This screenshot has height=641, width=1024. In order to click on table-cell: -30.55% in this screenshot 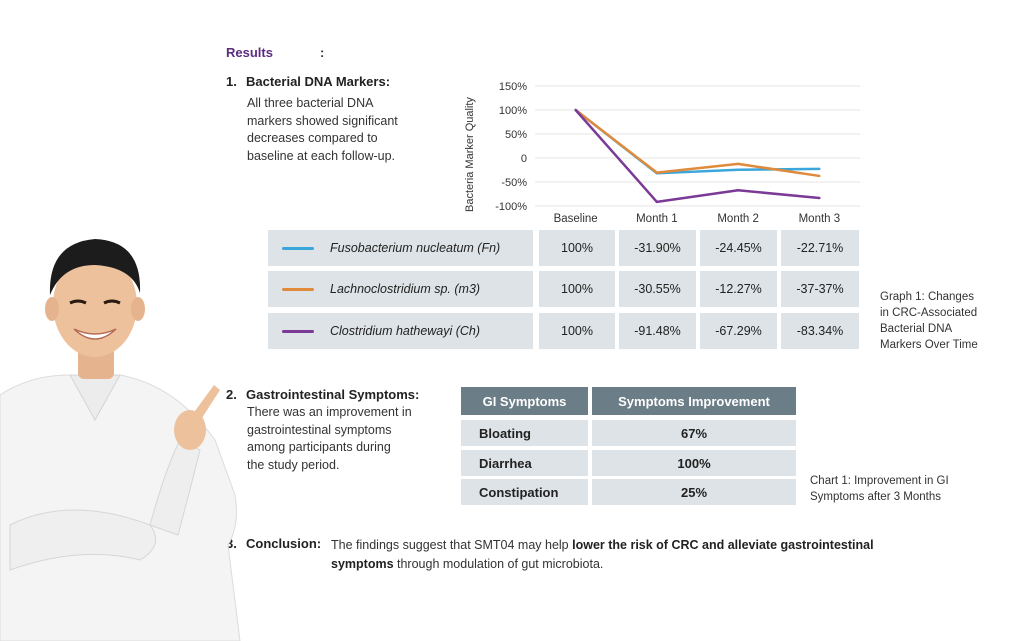, I will do `click(657, 289)`.